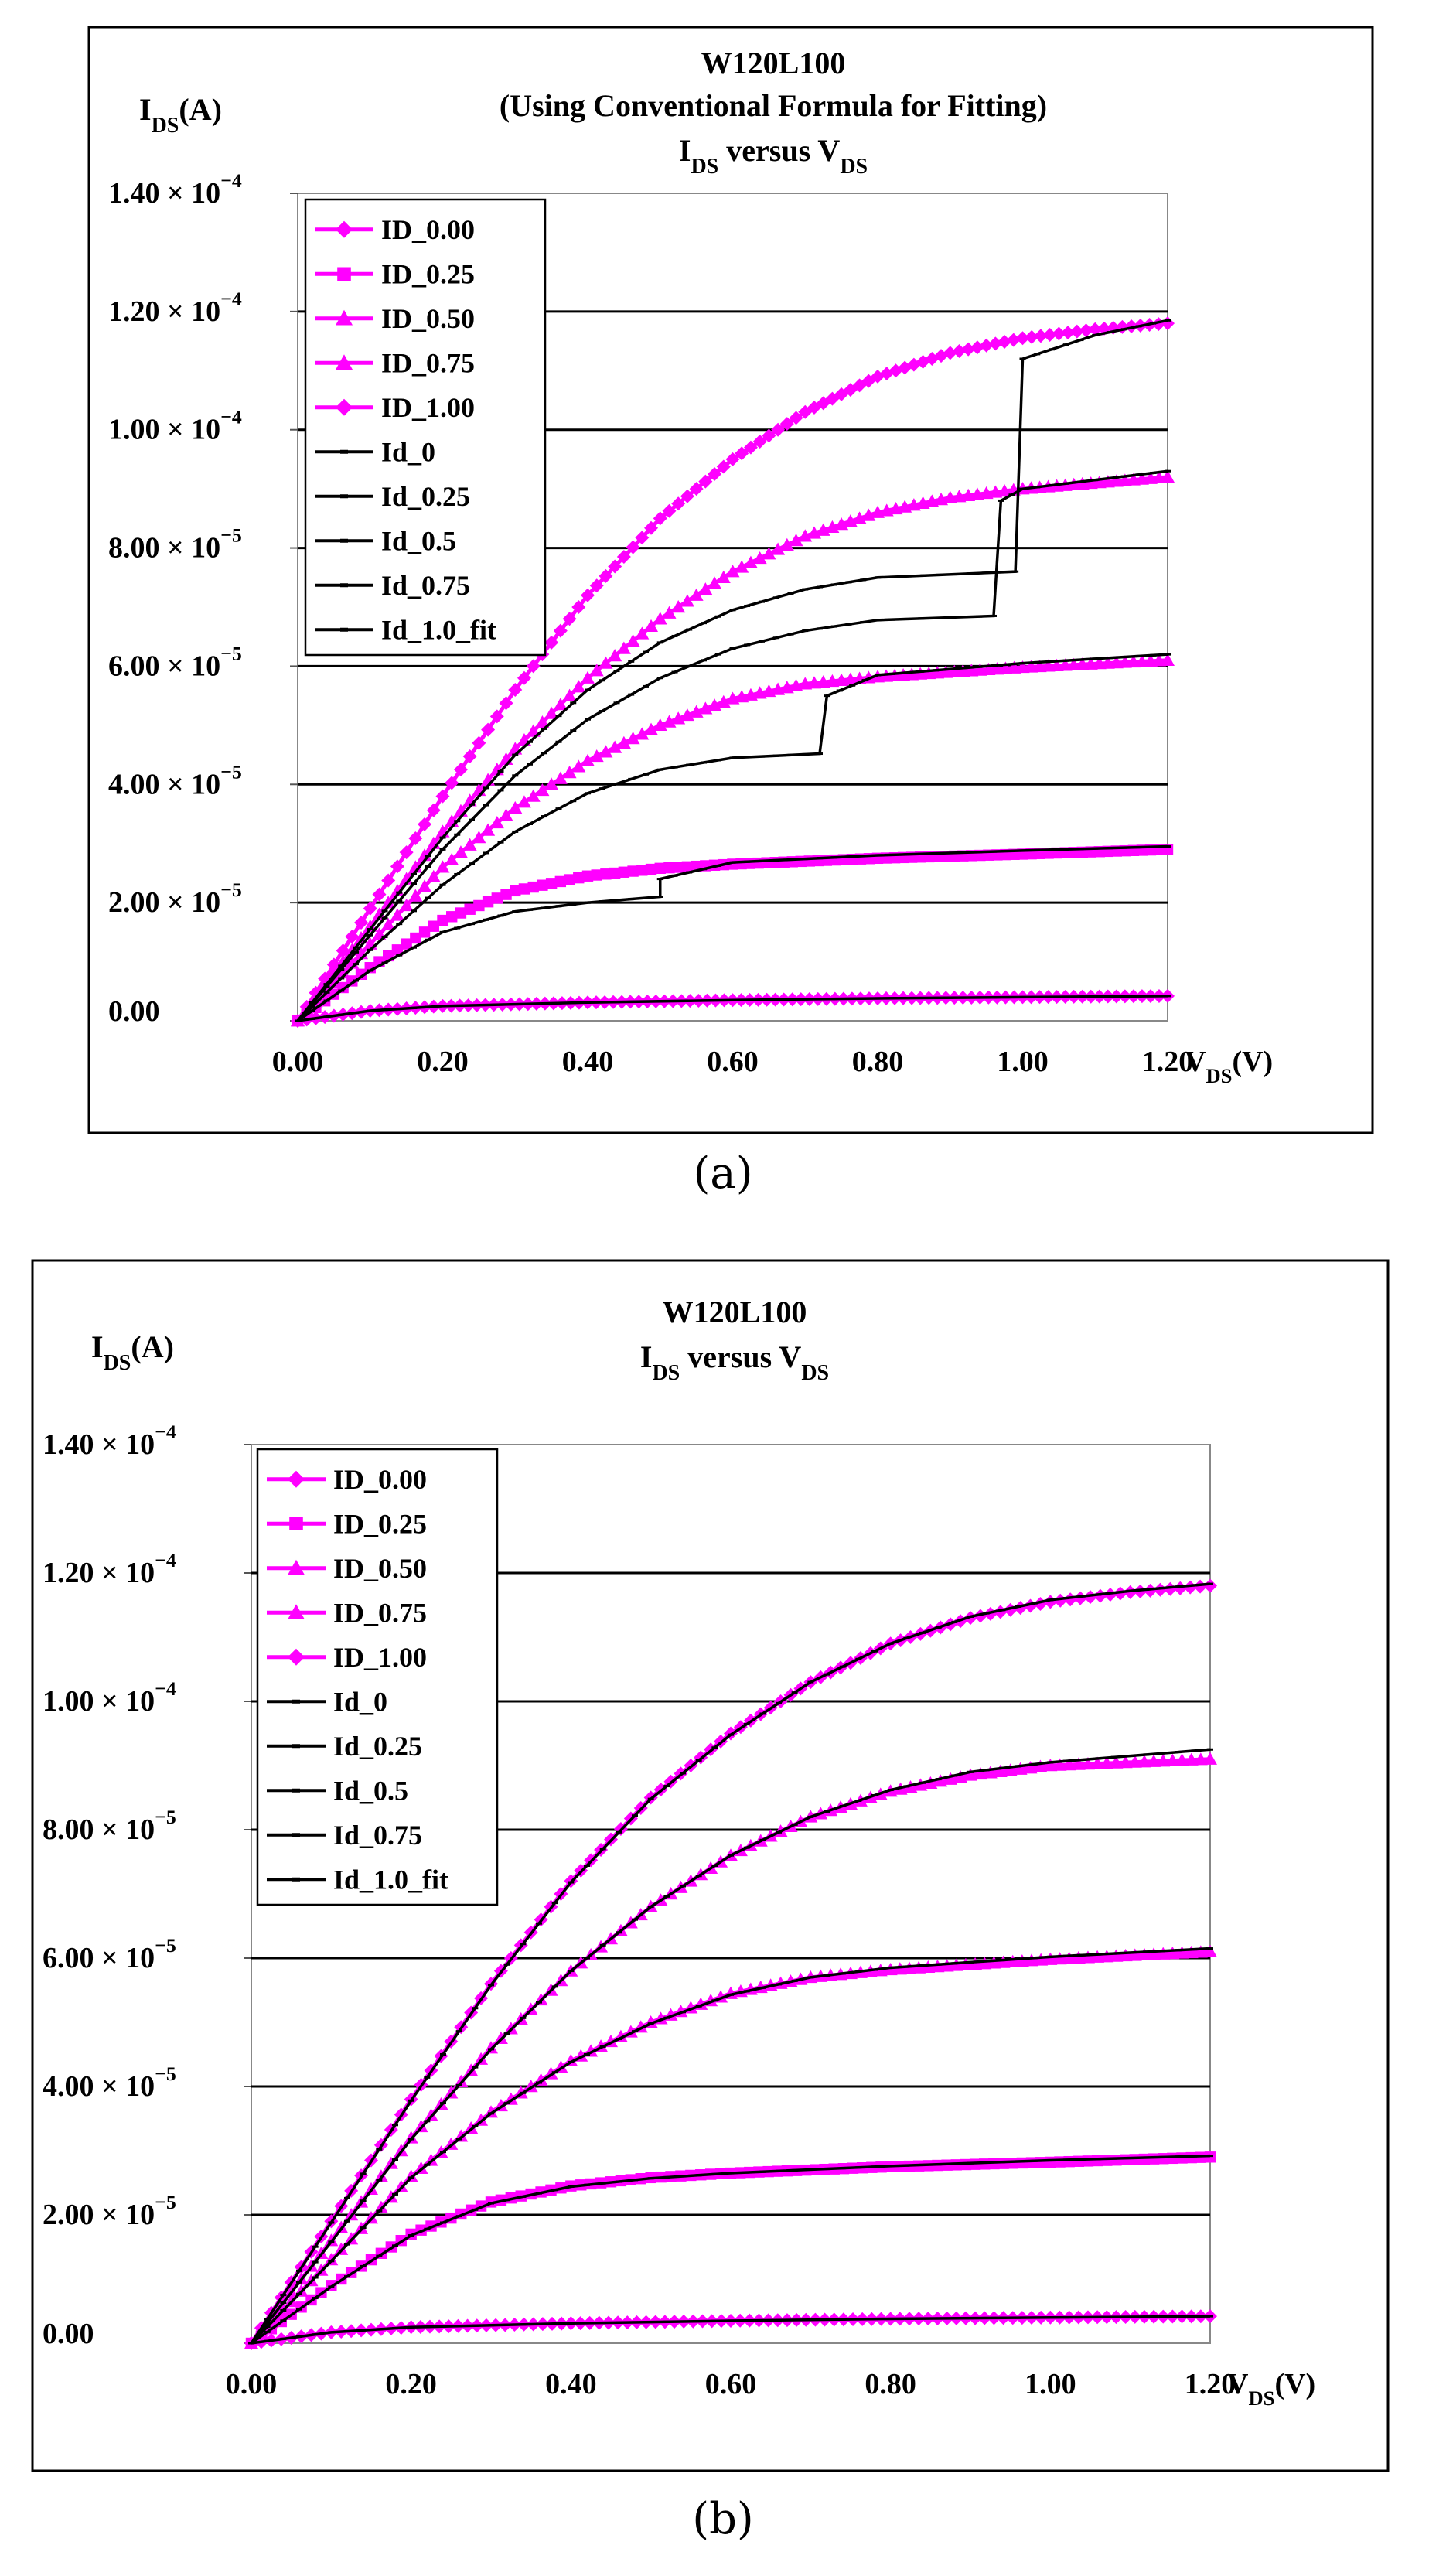 Image resolution: width=1446 pixels, height=2576 pixels. Describe the element at coordinates (428, 319) in the screenshot. I see `legend-label: ID_0.50` at that location.